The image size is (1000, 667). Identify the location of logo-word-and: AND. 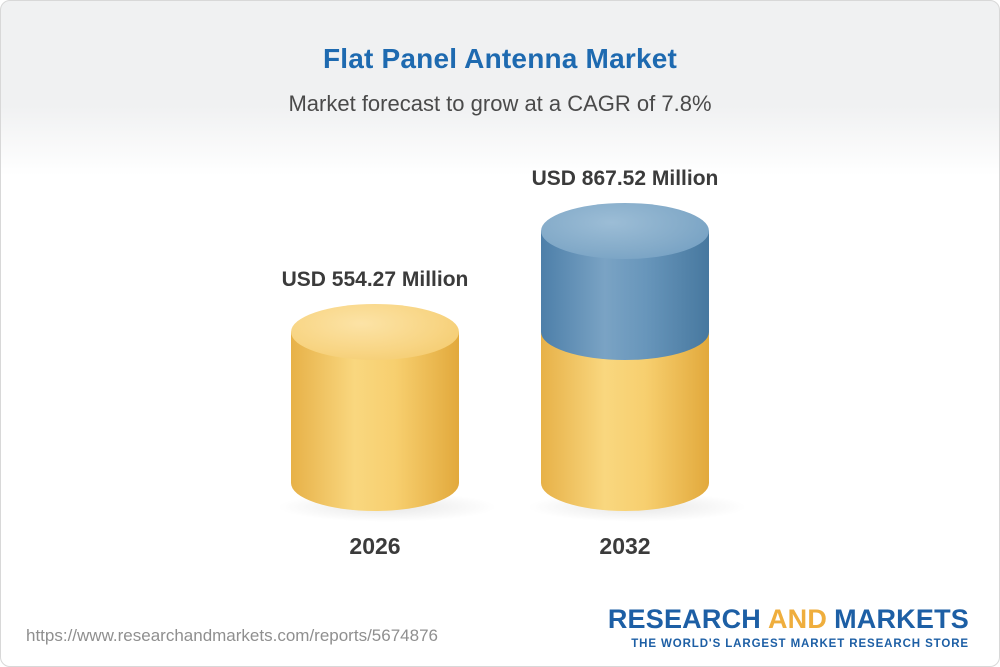
(797, 619).